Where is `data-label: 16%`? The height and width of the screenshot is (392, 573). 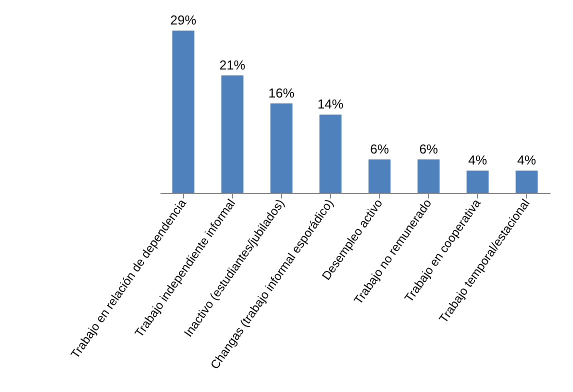 data-label: 16% is located at coordinates (281, 92).